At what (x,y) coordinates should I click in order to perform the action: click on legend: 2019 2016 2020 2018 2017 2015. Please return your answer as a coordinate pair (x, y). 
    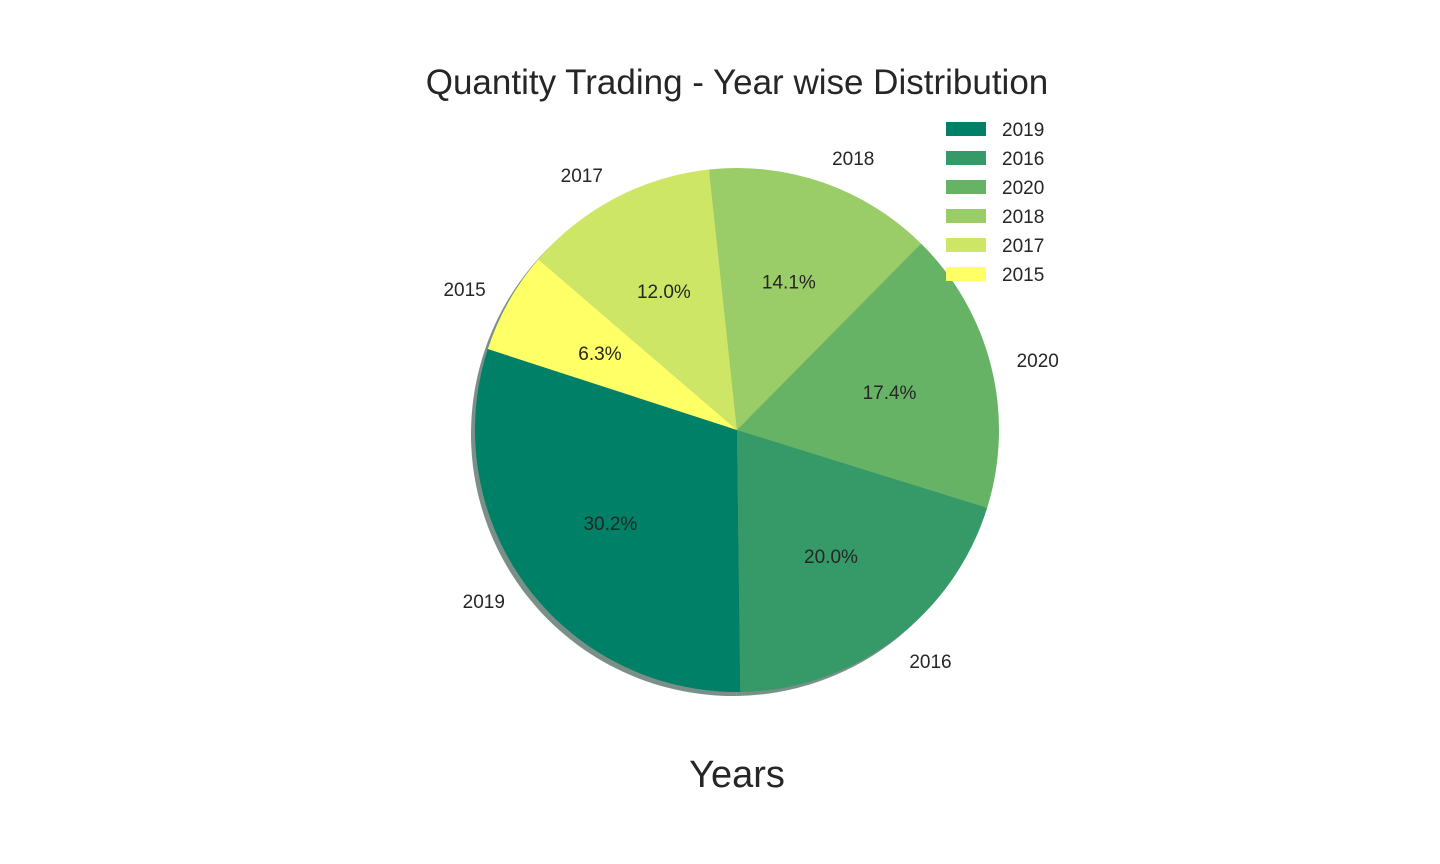
    Looking at the image, I should click on (995, 203).